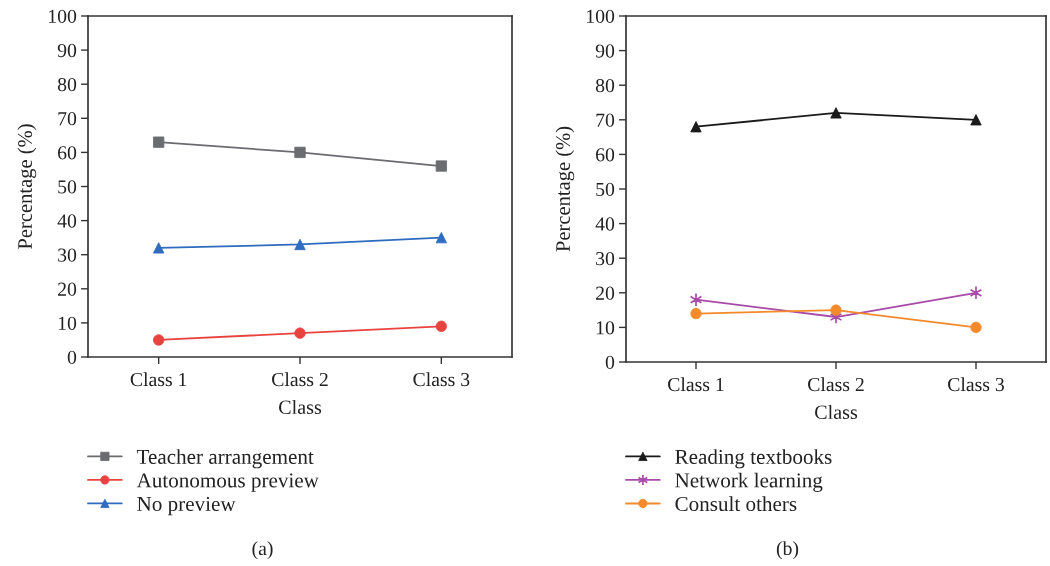 The image size is (1050, 566). What do you see at coordinates (736, 504) in the screenshot?
I see `legend-label: Consult others` at bounding box center [736, 504].